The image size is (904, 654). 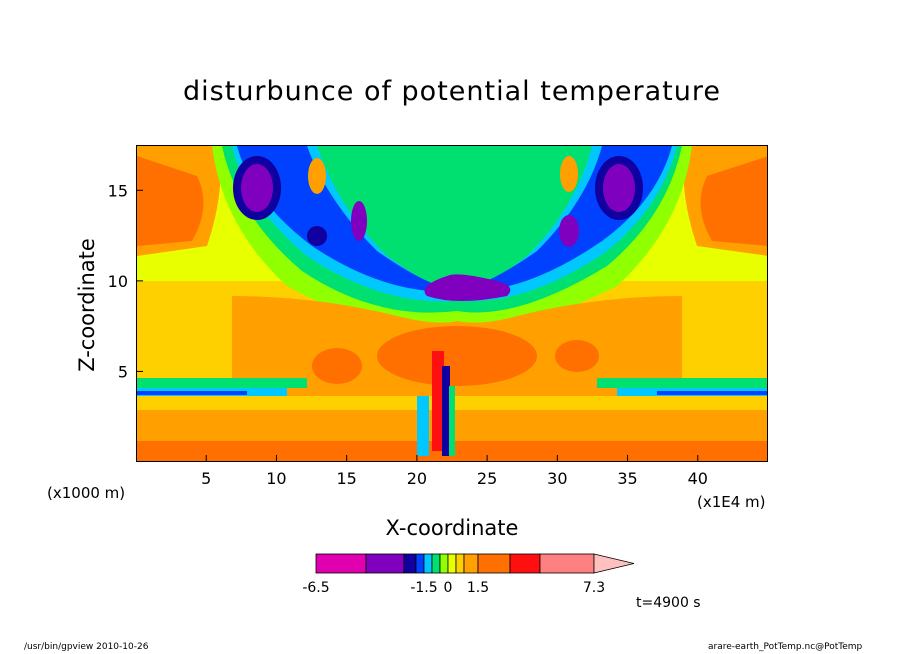 I want to click on y-tick-label-0: 5, so click(x=123, y=371).